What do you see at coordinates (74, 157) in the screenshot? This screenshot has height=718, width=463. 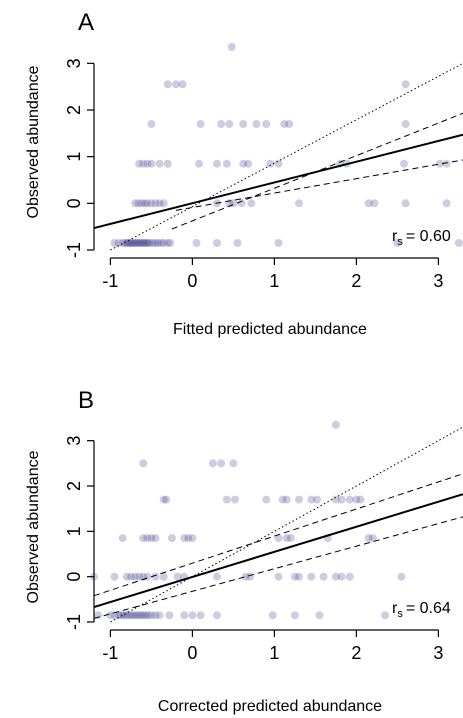 I see `panel-a-y-tick-label: 1` at bounding box center [74, 157].